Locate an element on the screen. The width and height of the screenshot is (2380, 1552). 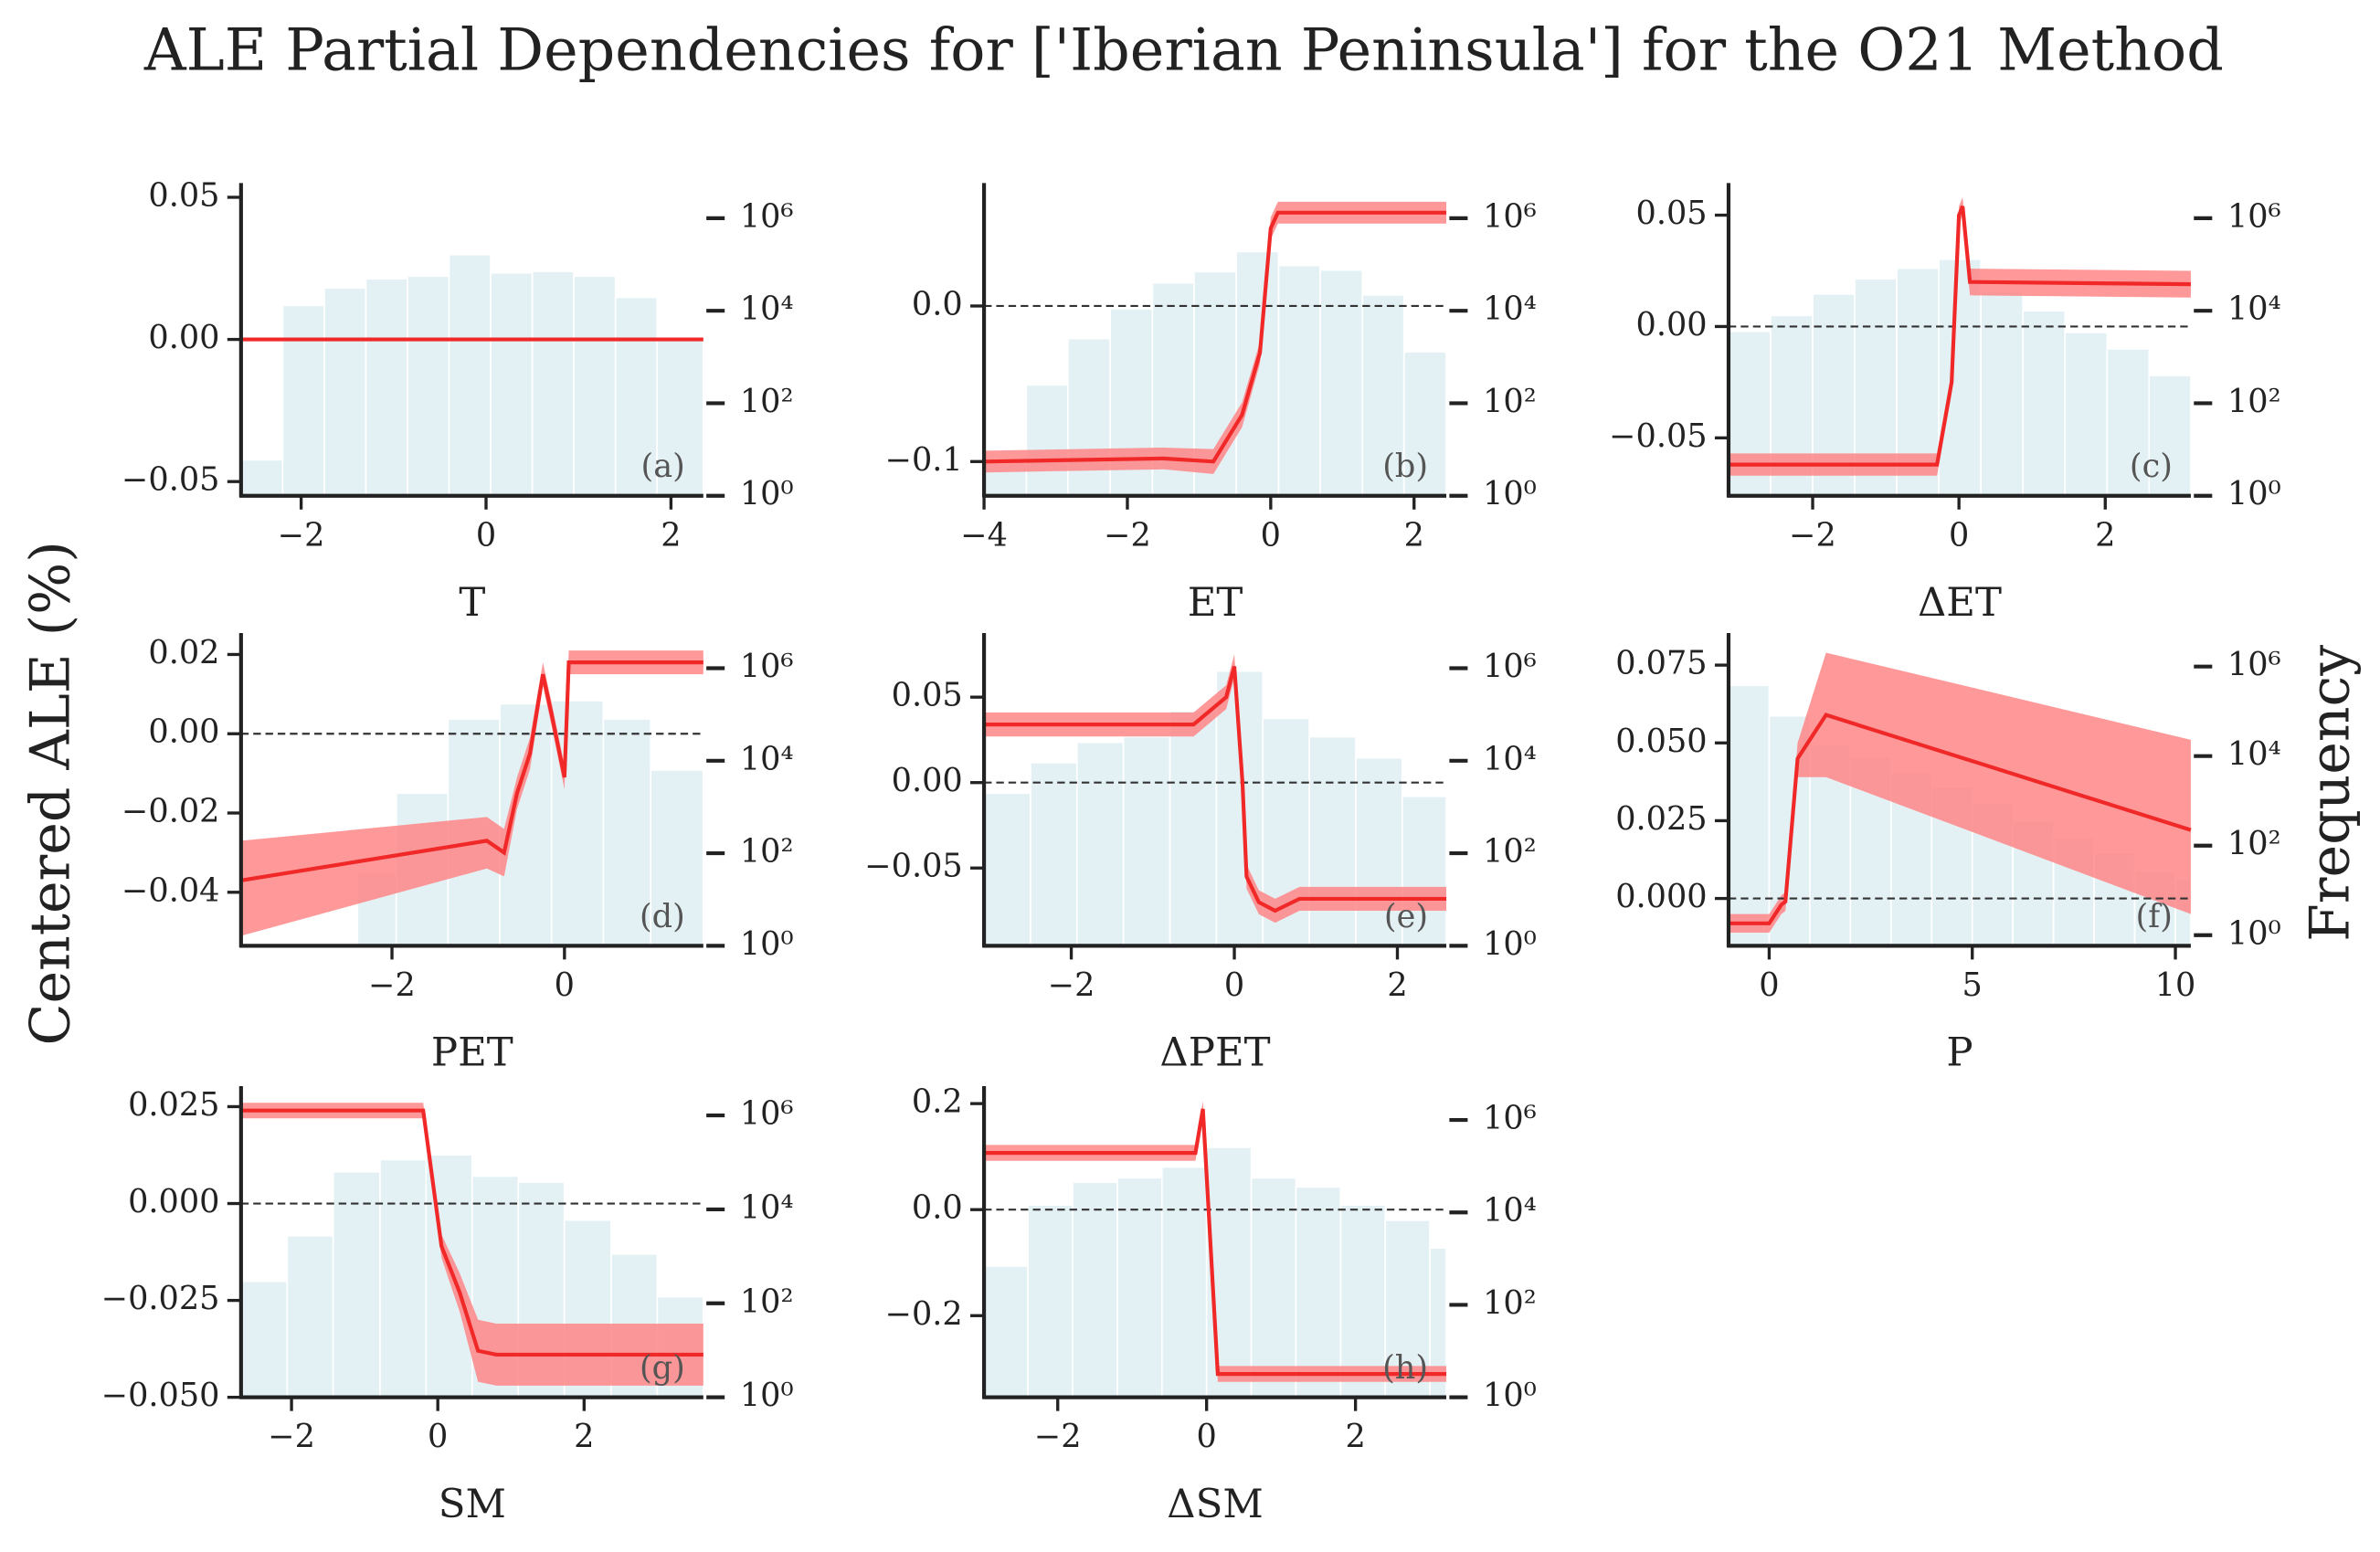
y-axis-label: Centered ALE (%) is located at coordinates (51, 793).